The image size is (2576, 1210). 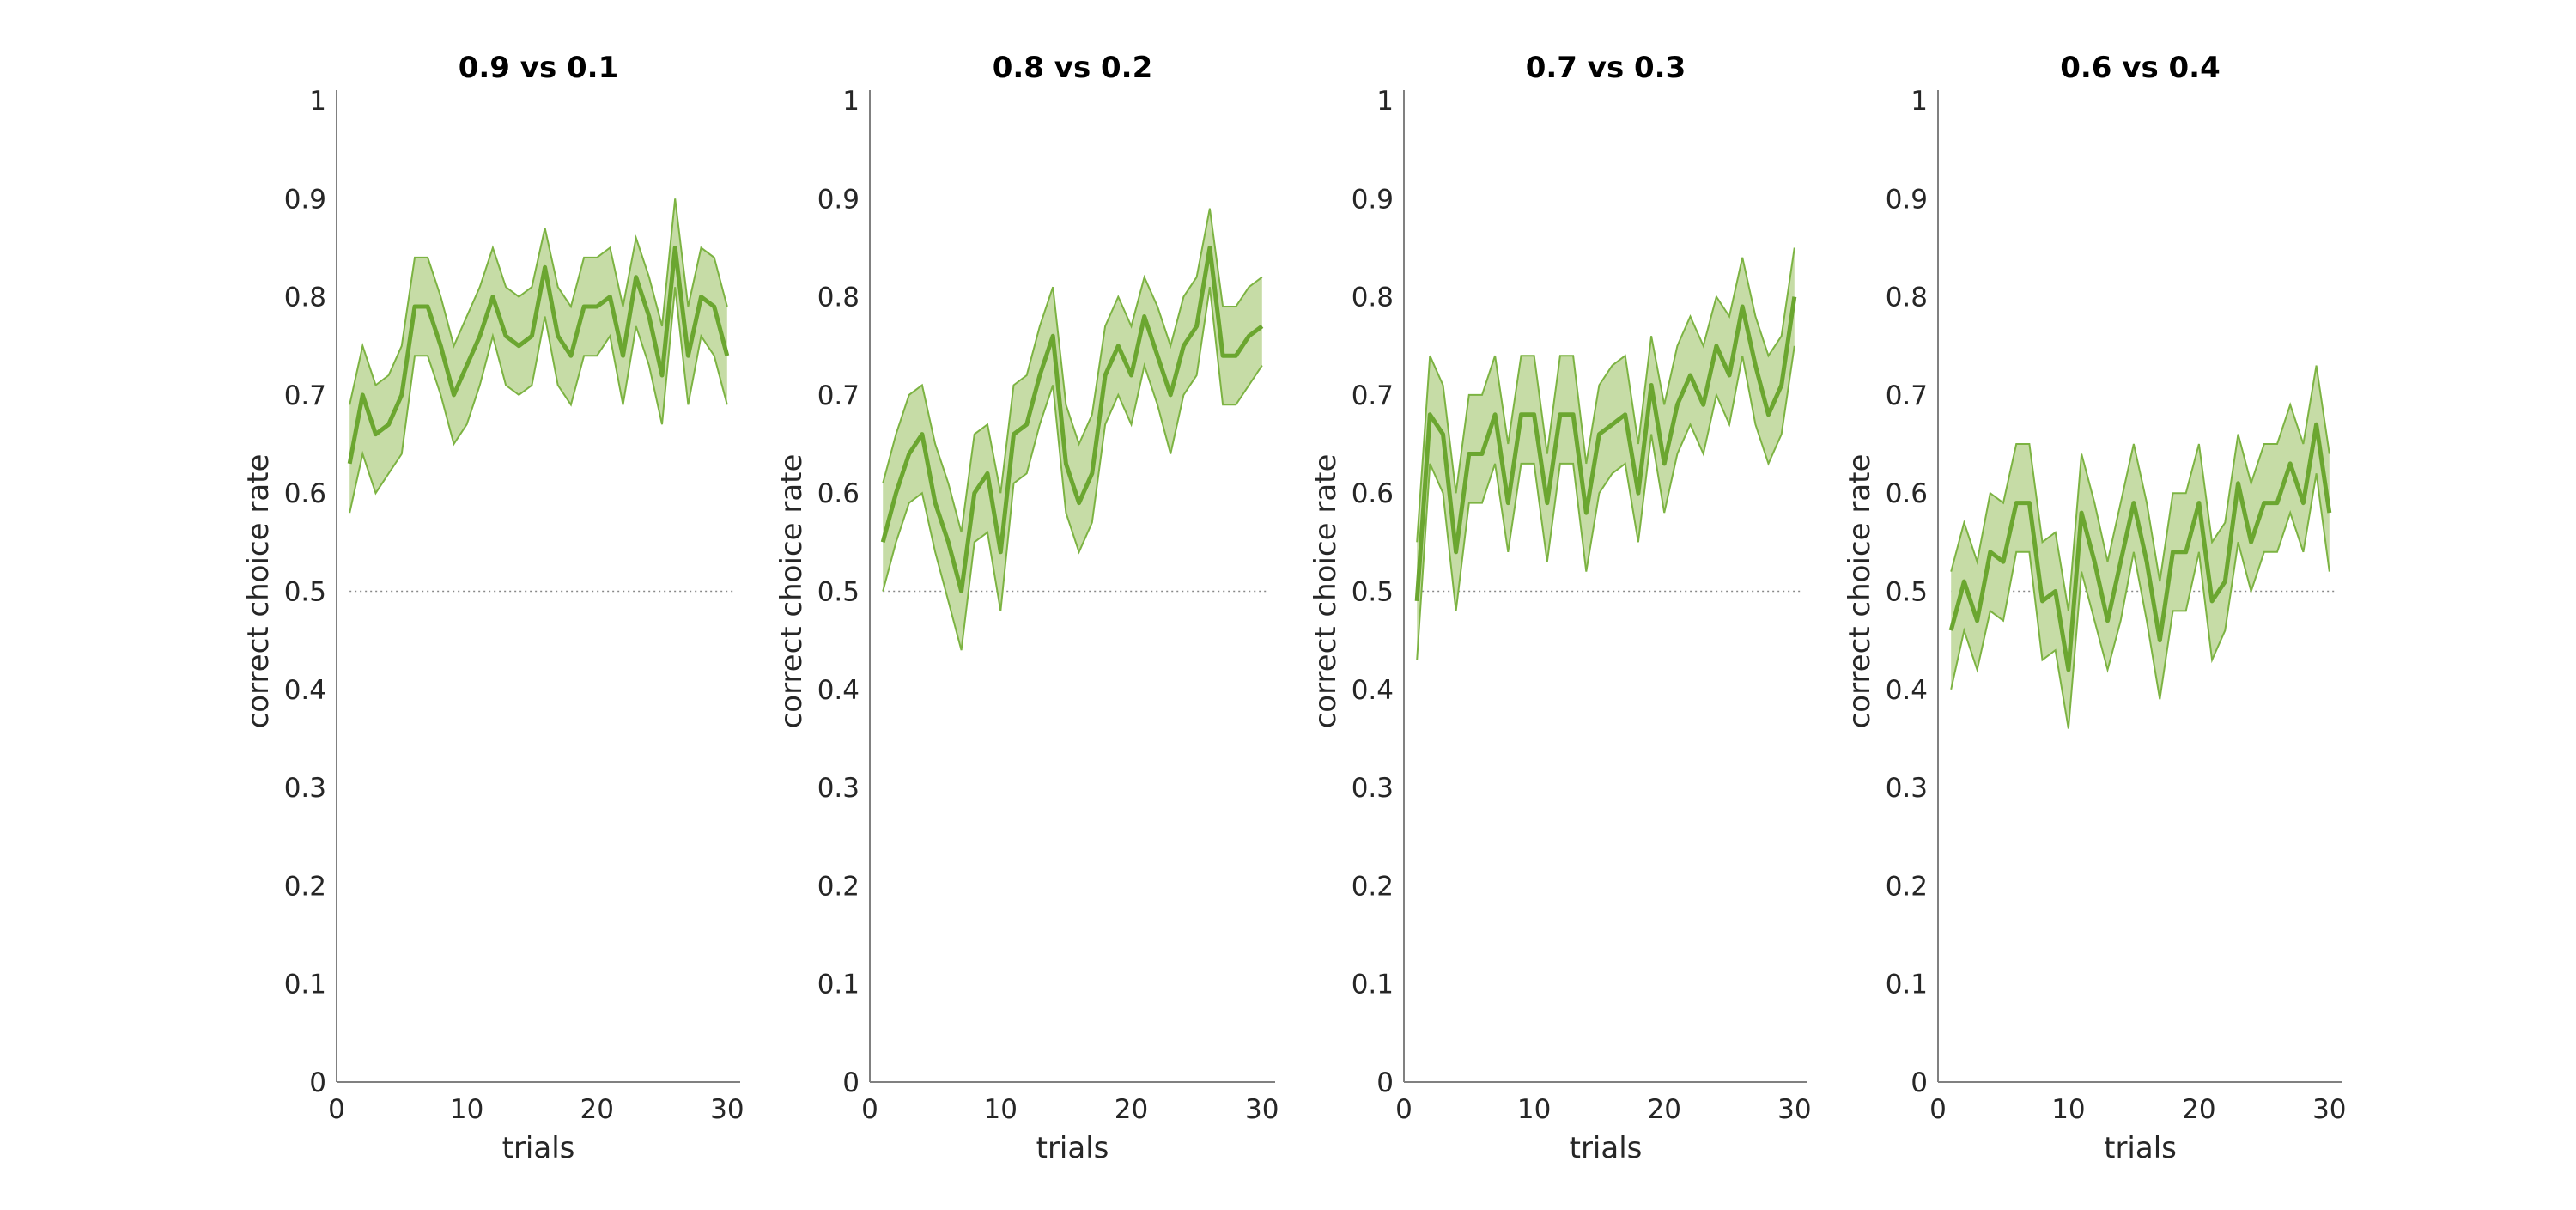 What do you see at coordinates (539, 68) in the screenshot?
I see `panel-title: 0.9 vs 0.1` at bounding box center [539, 68].